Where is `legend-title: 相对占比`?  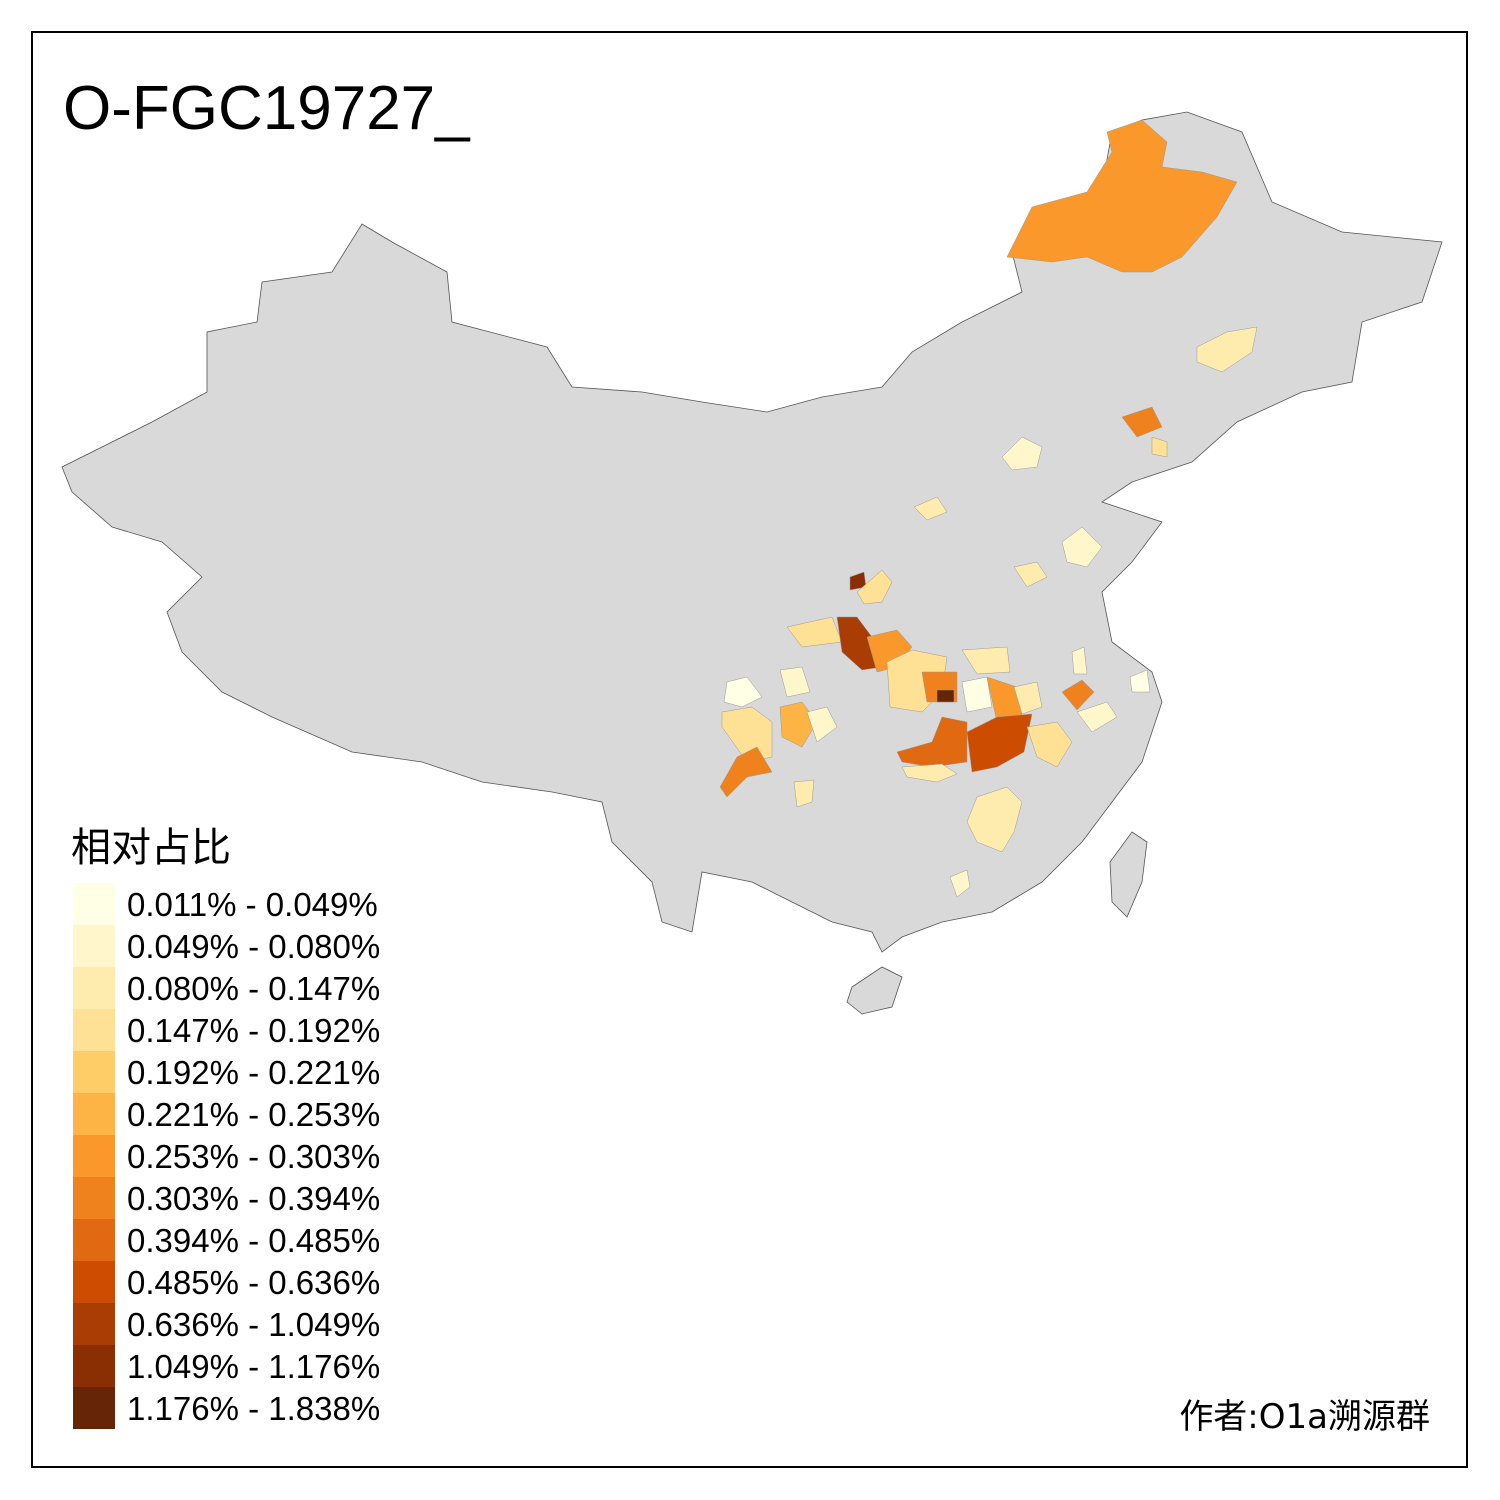 legend-title: 相对占比 is located at coordinates (151, 848).